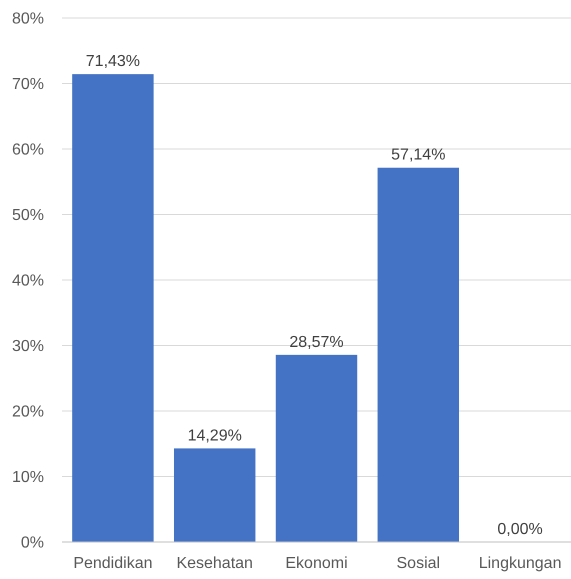 The height and width of the screenshot is (579, 571). I want to click on x-tick-label: Kesehatan, so click(214, 563).